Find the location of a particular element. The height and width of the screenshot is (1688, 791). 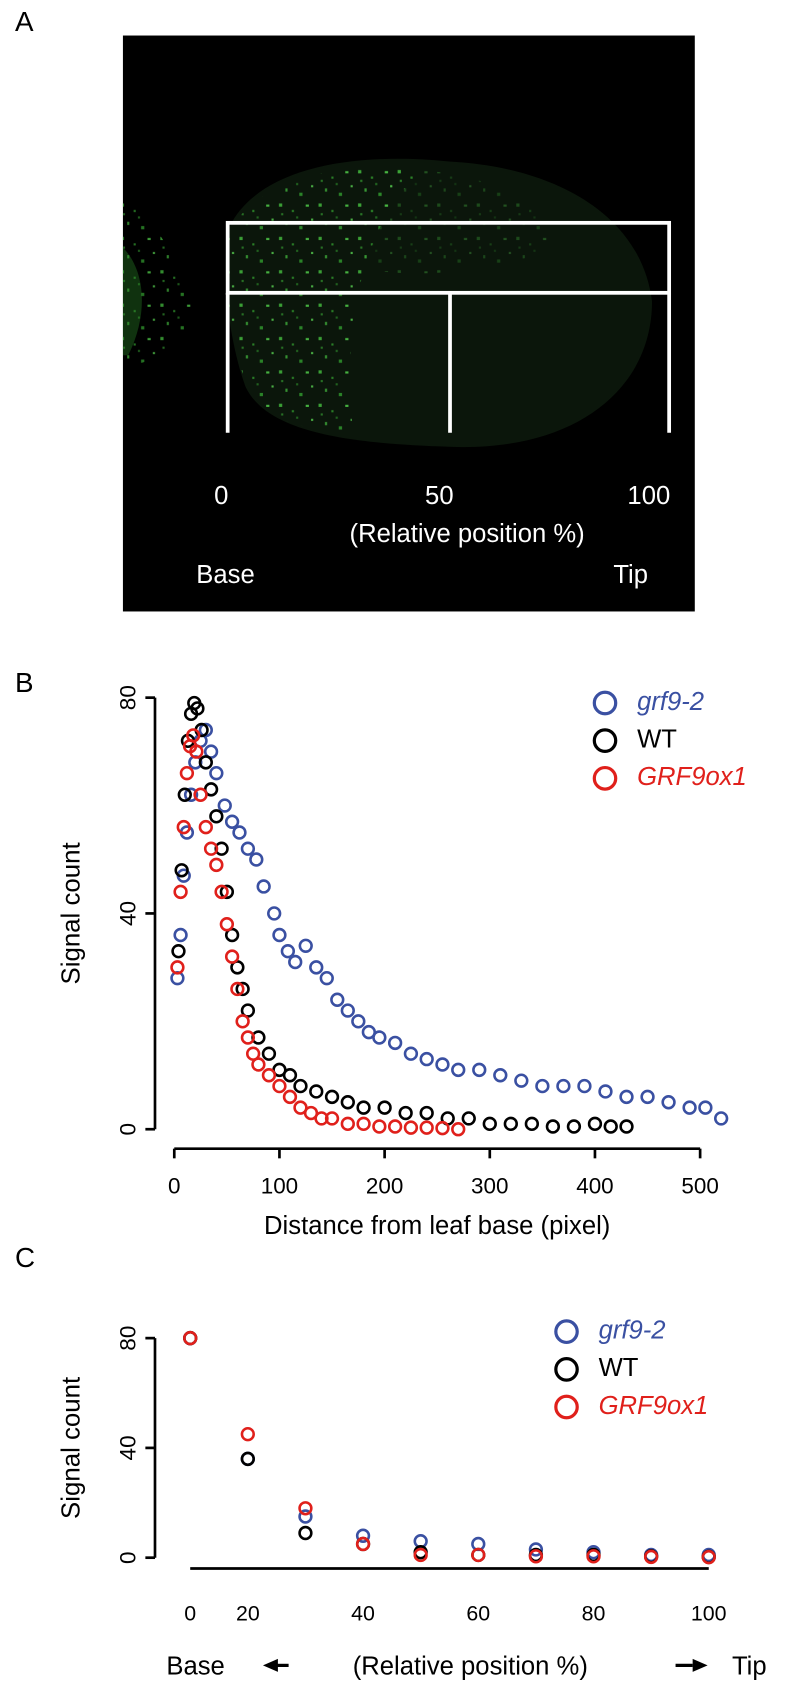

tip-label: Tip is located at coordinates (630, 575).